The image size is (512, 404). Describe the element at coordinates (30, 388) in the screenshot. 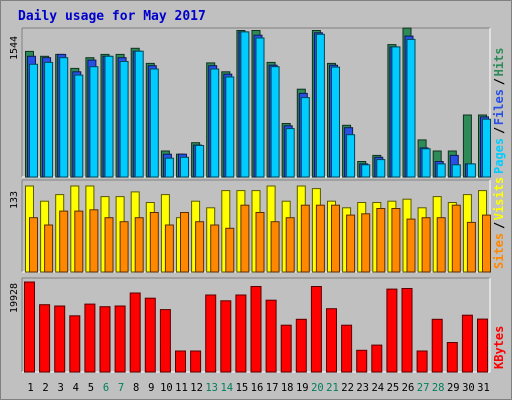

I see `day-label-1: 1` at that location.